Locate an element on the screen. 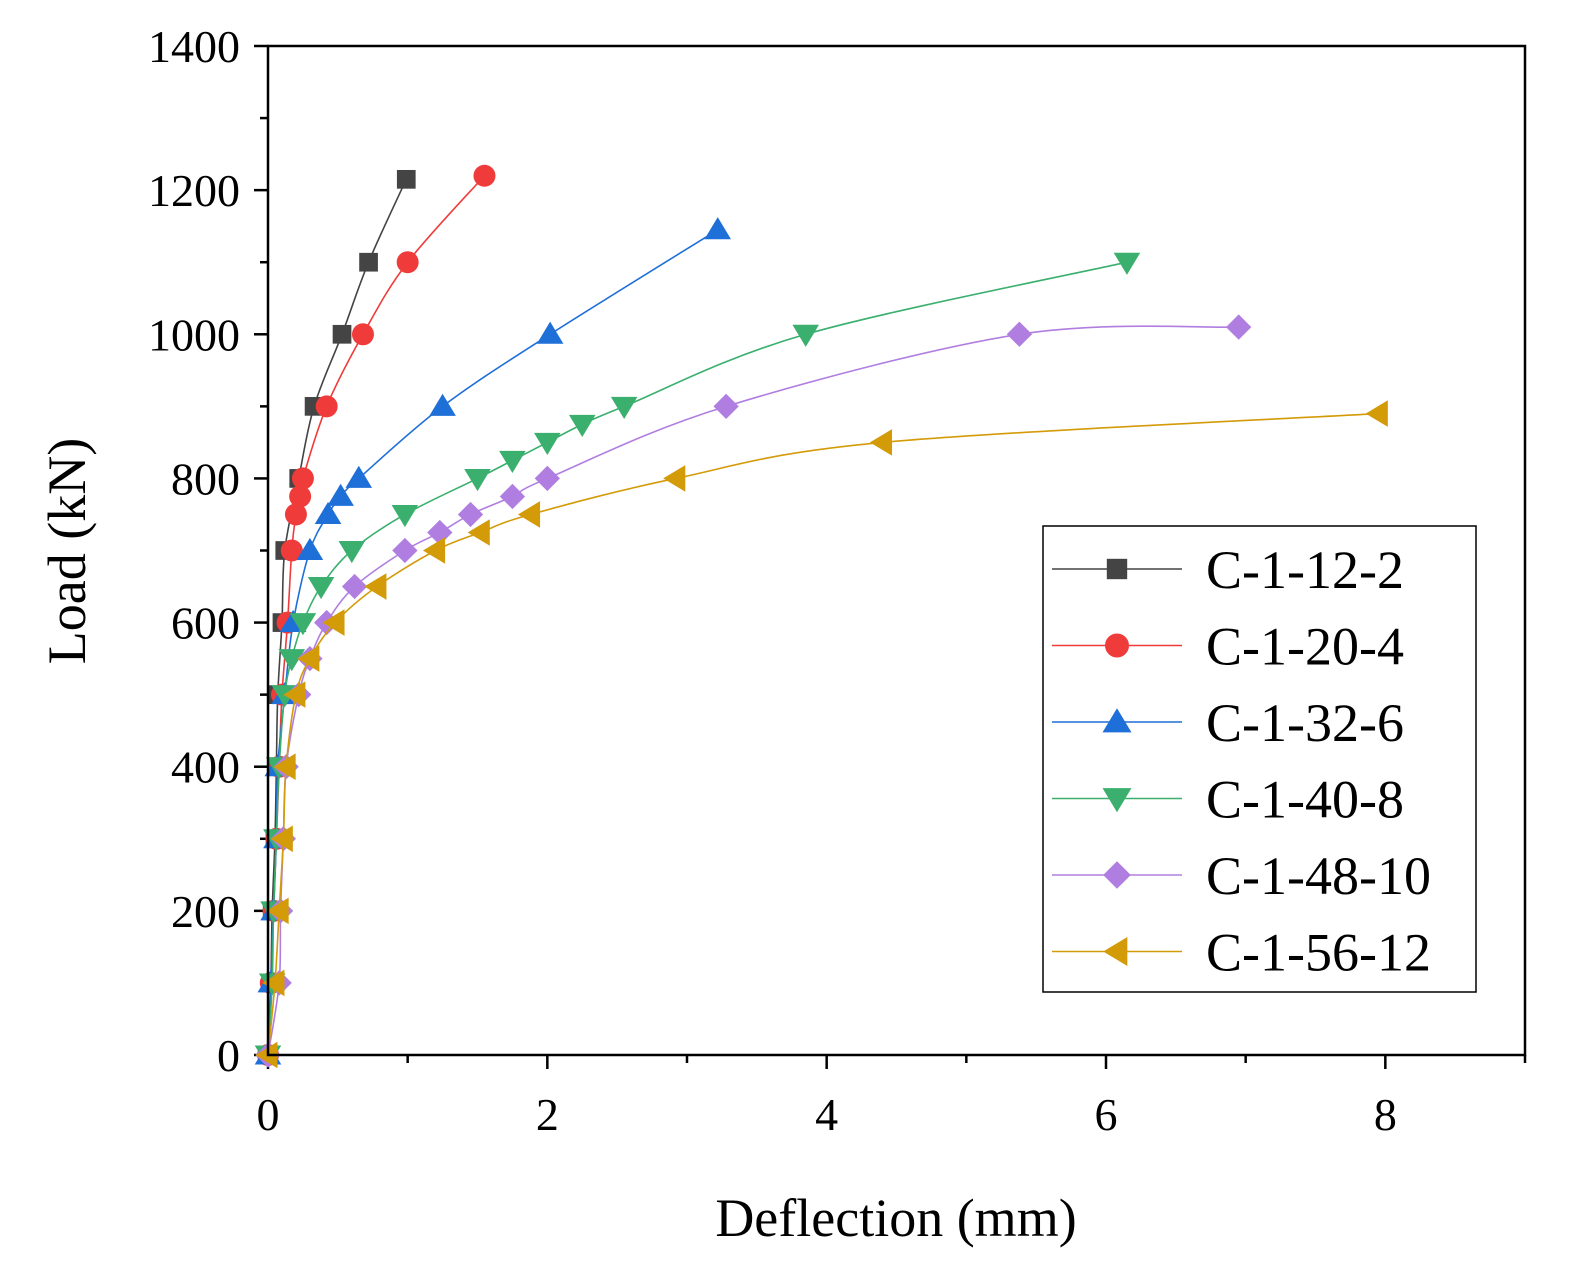 The width and height of the screenshot is (1572, 1280). legend-entry: C-1-48-10 is located at coordinates (1241, 876).